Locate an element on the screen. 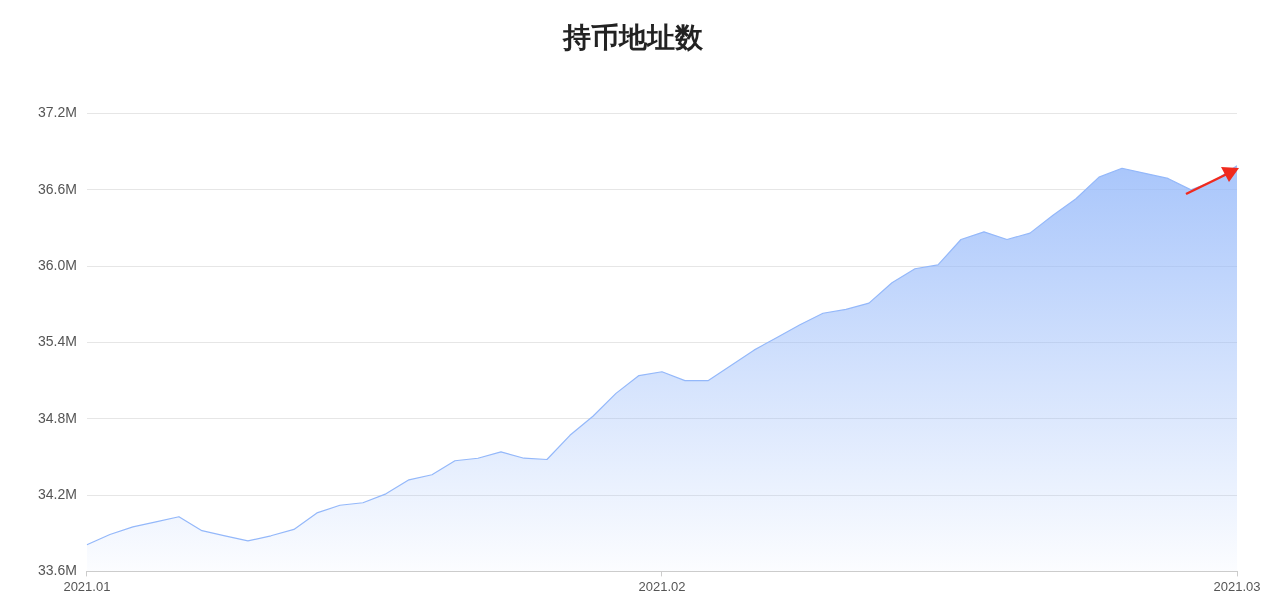  x-tick-label: 2021.02 is located at coordinates (662, 586).